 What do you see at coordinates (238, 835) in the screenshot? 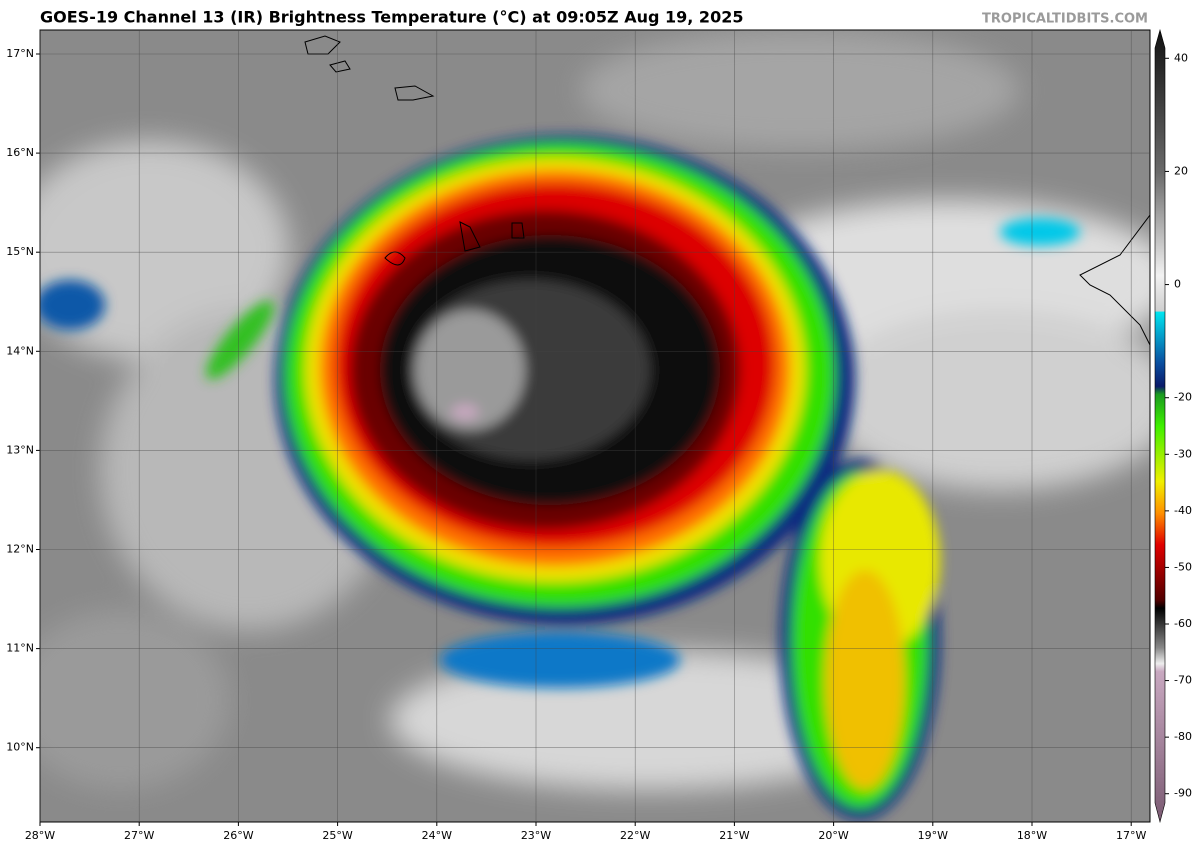
I see `lon-label: 26°W` at bounding box center [238, 835].